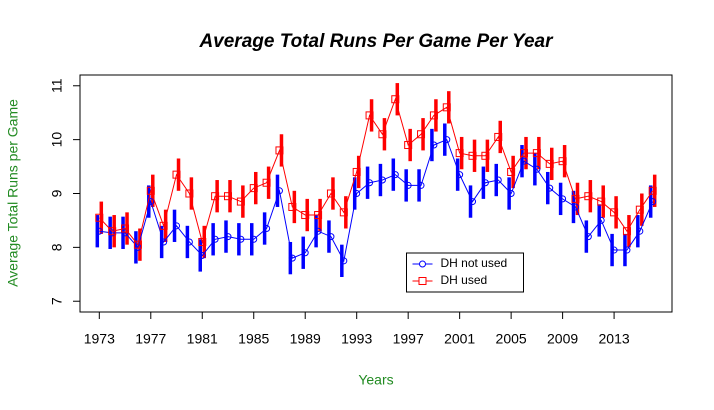  Describe the element at coordinates (202, 339) in the screenshot. I see `x-tick-label: 1981` at that location.